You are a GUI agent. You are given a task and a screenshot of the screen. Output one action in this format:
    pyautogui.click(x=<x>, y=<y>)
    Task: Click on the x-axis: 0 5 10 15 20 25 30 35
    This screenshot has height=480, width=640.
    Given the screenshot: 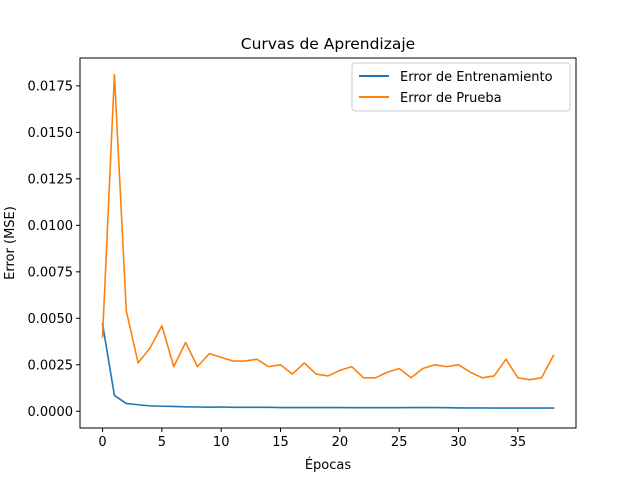 What is the action you would take?
    pyautogui.click(x=312, y=439)
    